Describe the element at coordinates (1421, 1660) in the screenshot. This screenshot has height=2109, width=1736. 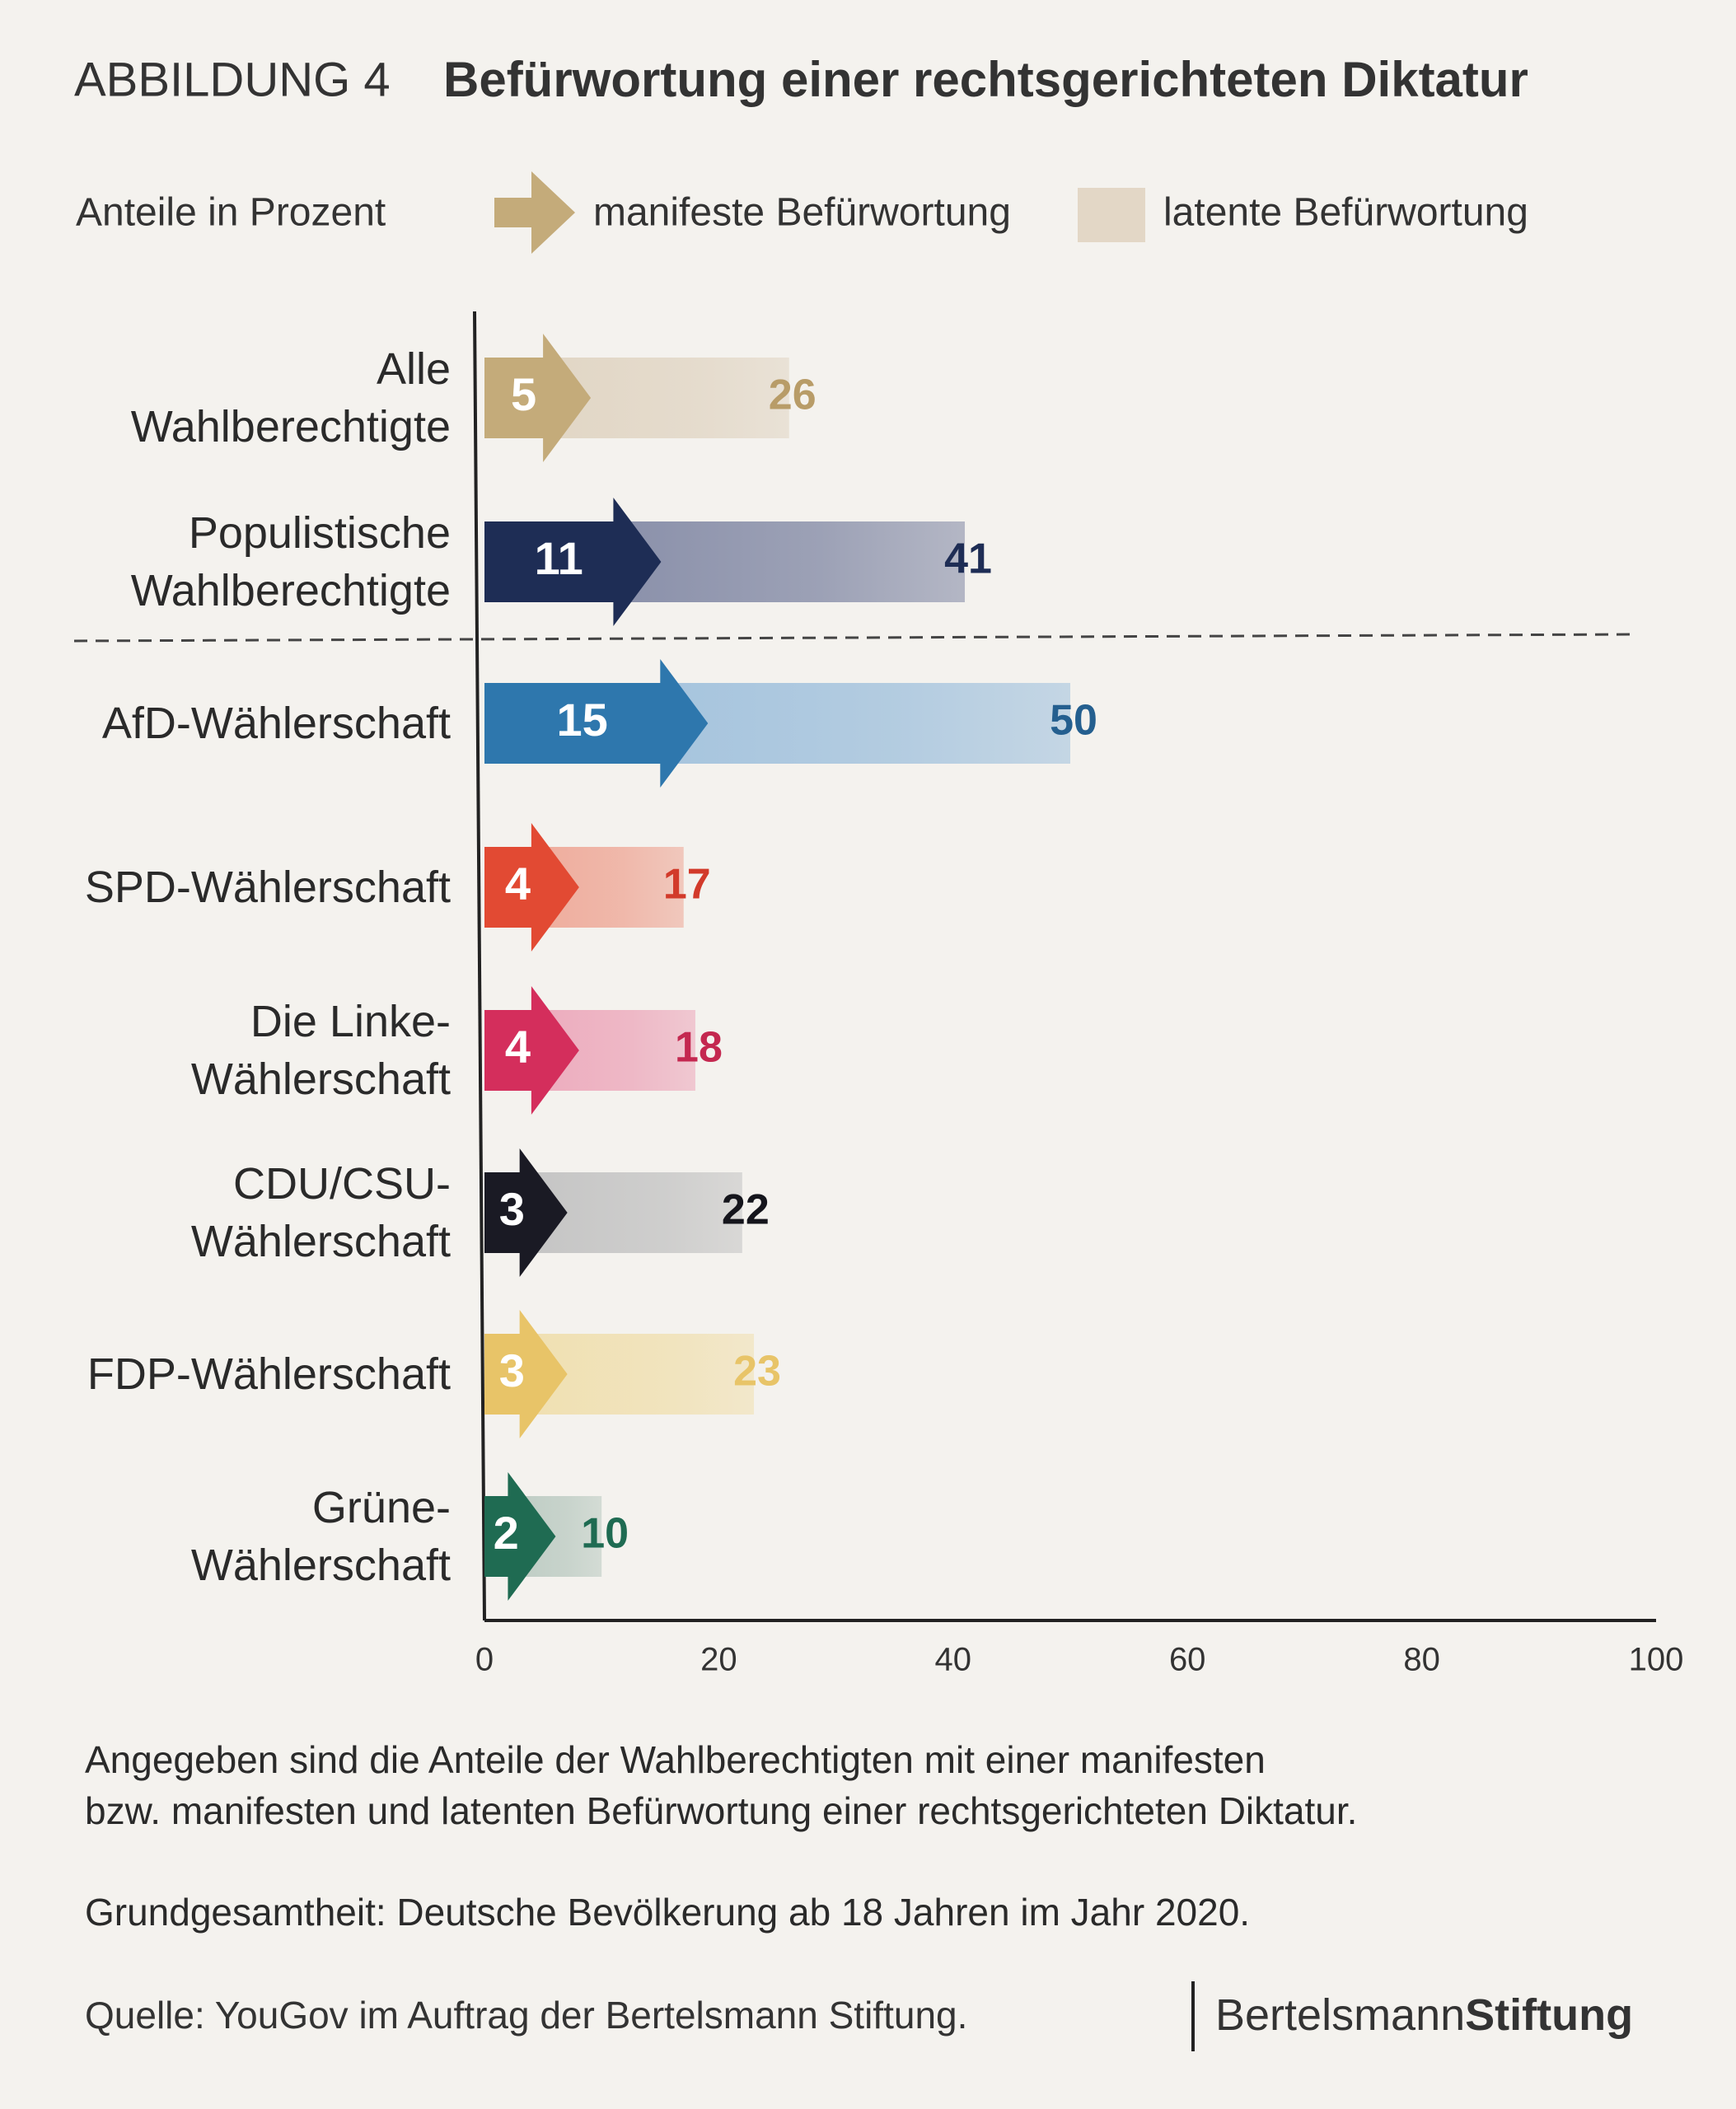
I see `x-tick-label: 80` at that location.